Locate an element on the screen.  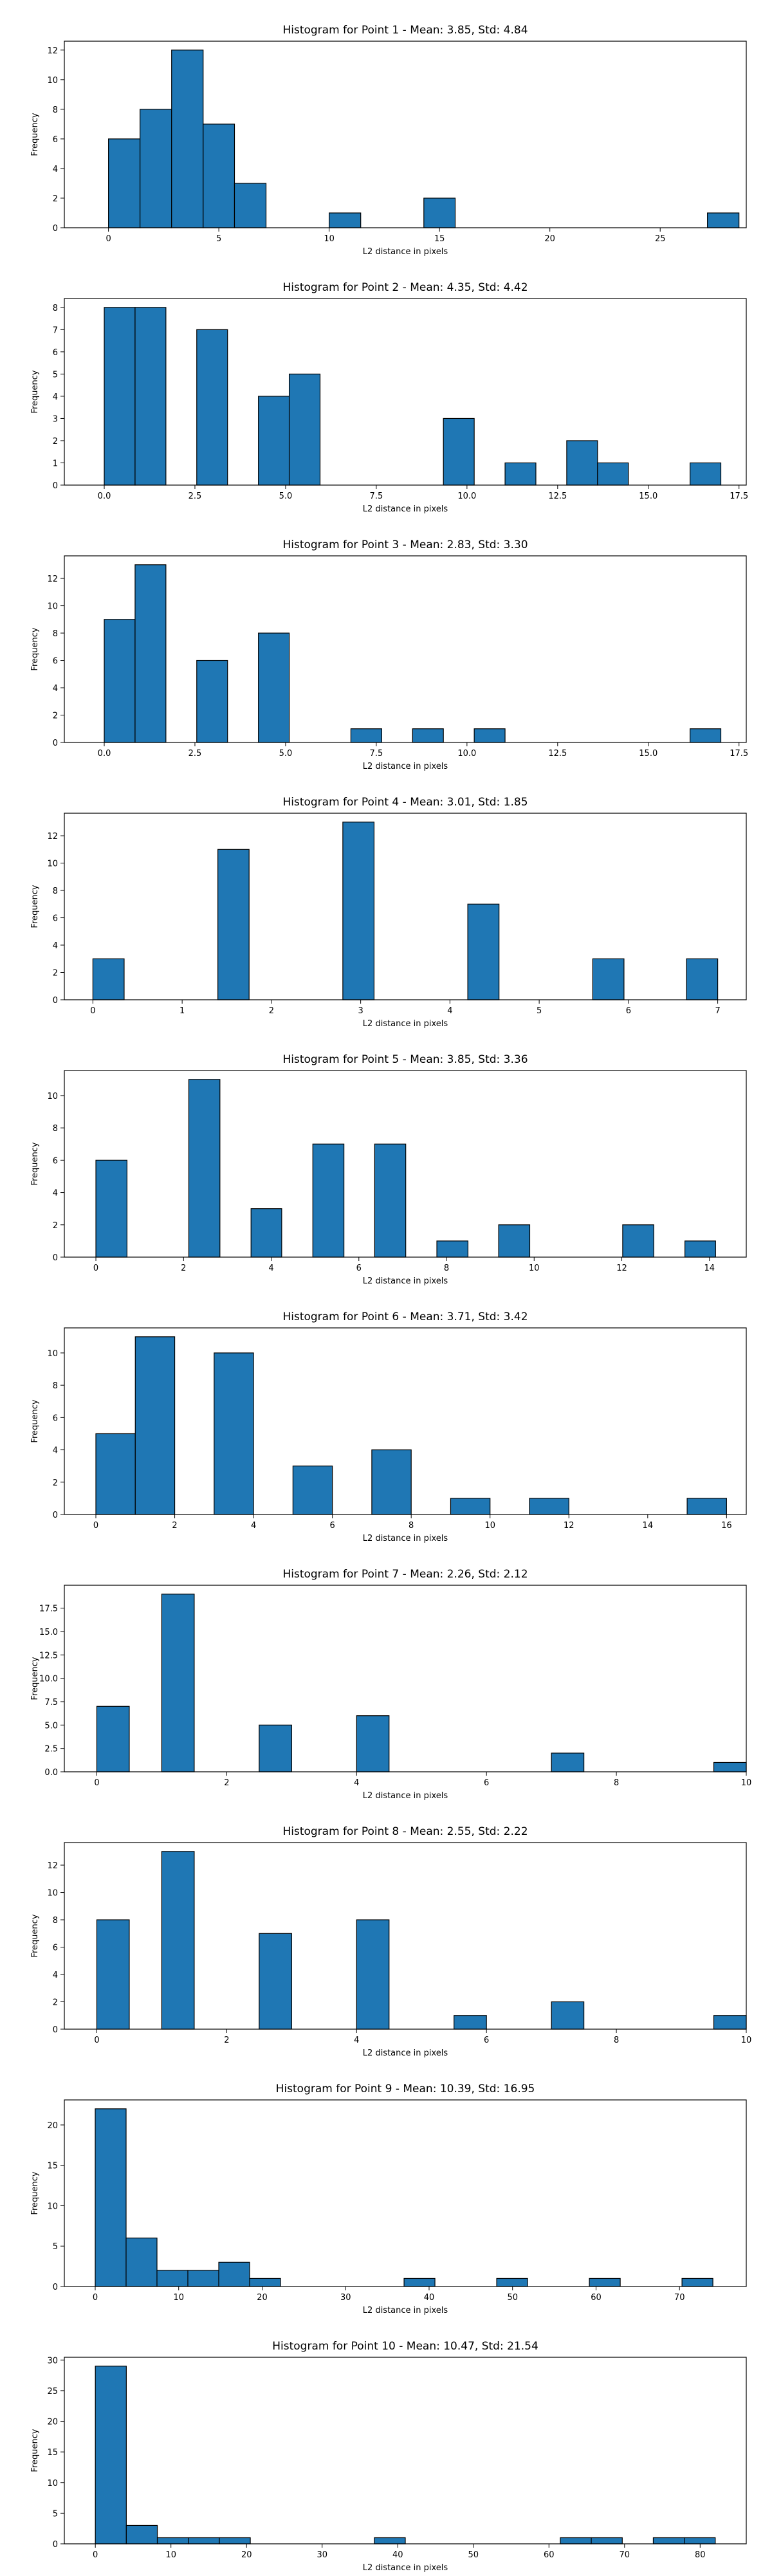
x-tick-label: 70 is located at coordinates (679, 2298).